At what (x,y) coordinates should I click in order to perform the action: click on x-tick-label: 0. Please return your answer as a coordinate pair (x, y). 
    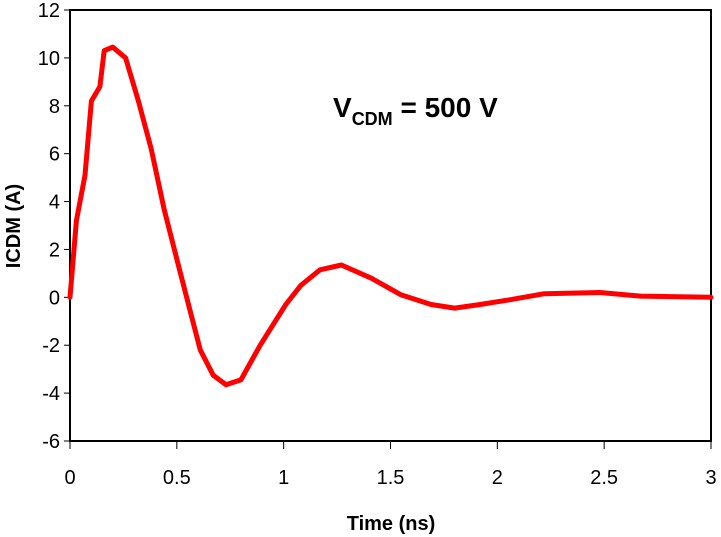
    Looking at the image, I should click on (69, 478).